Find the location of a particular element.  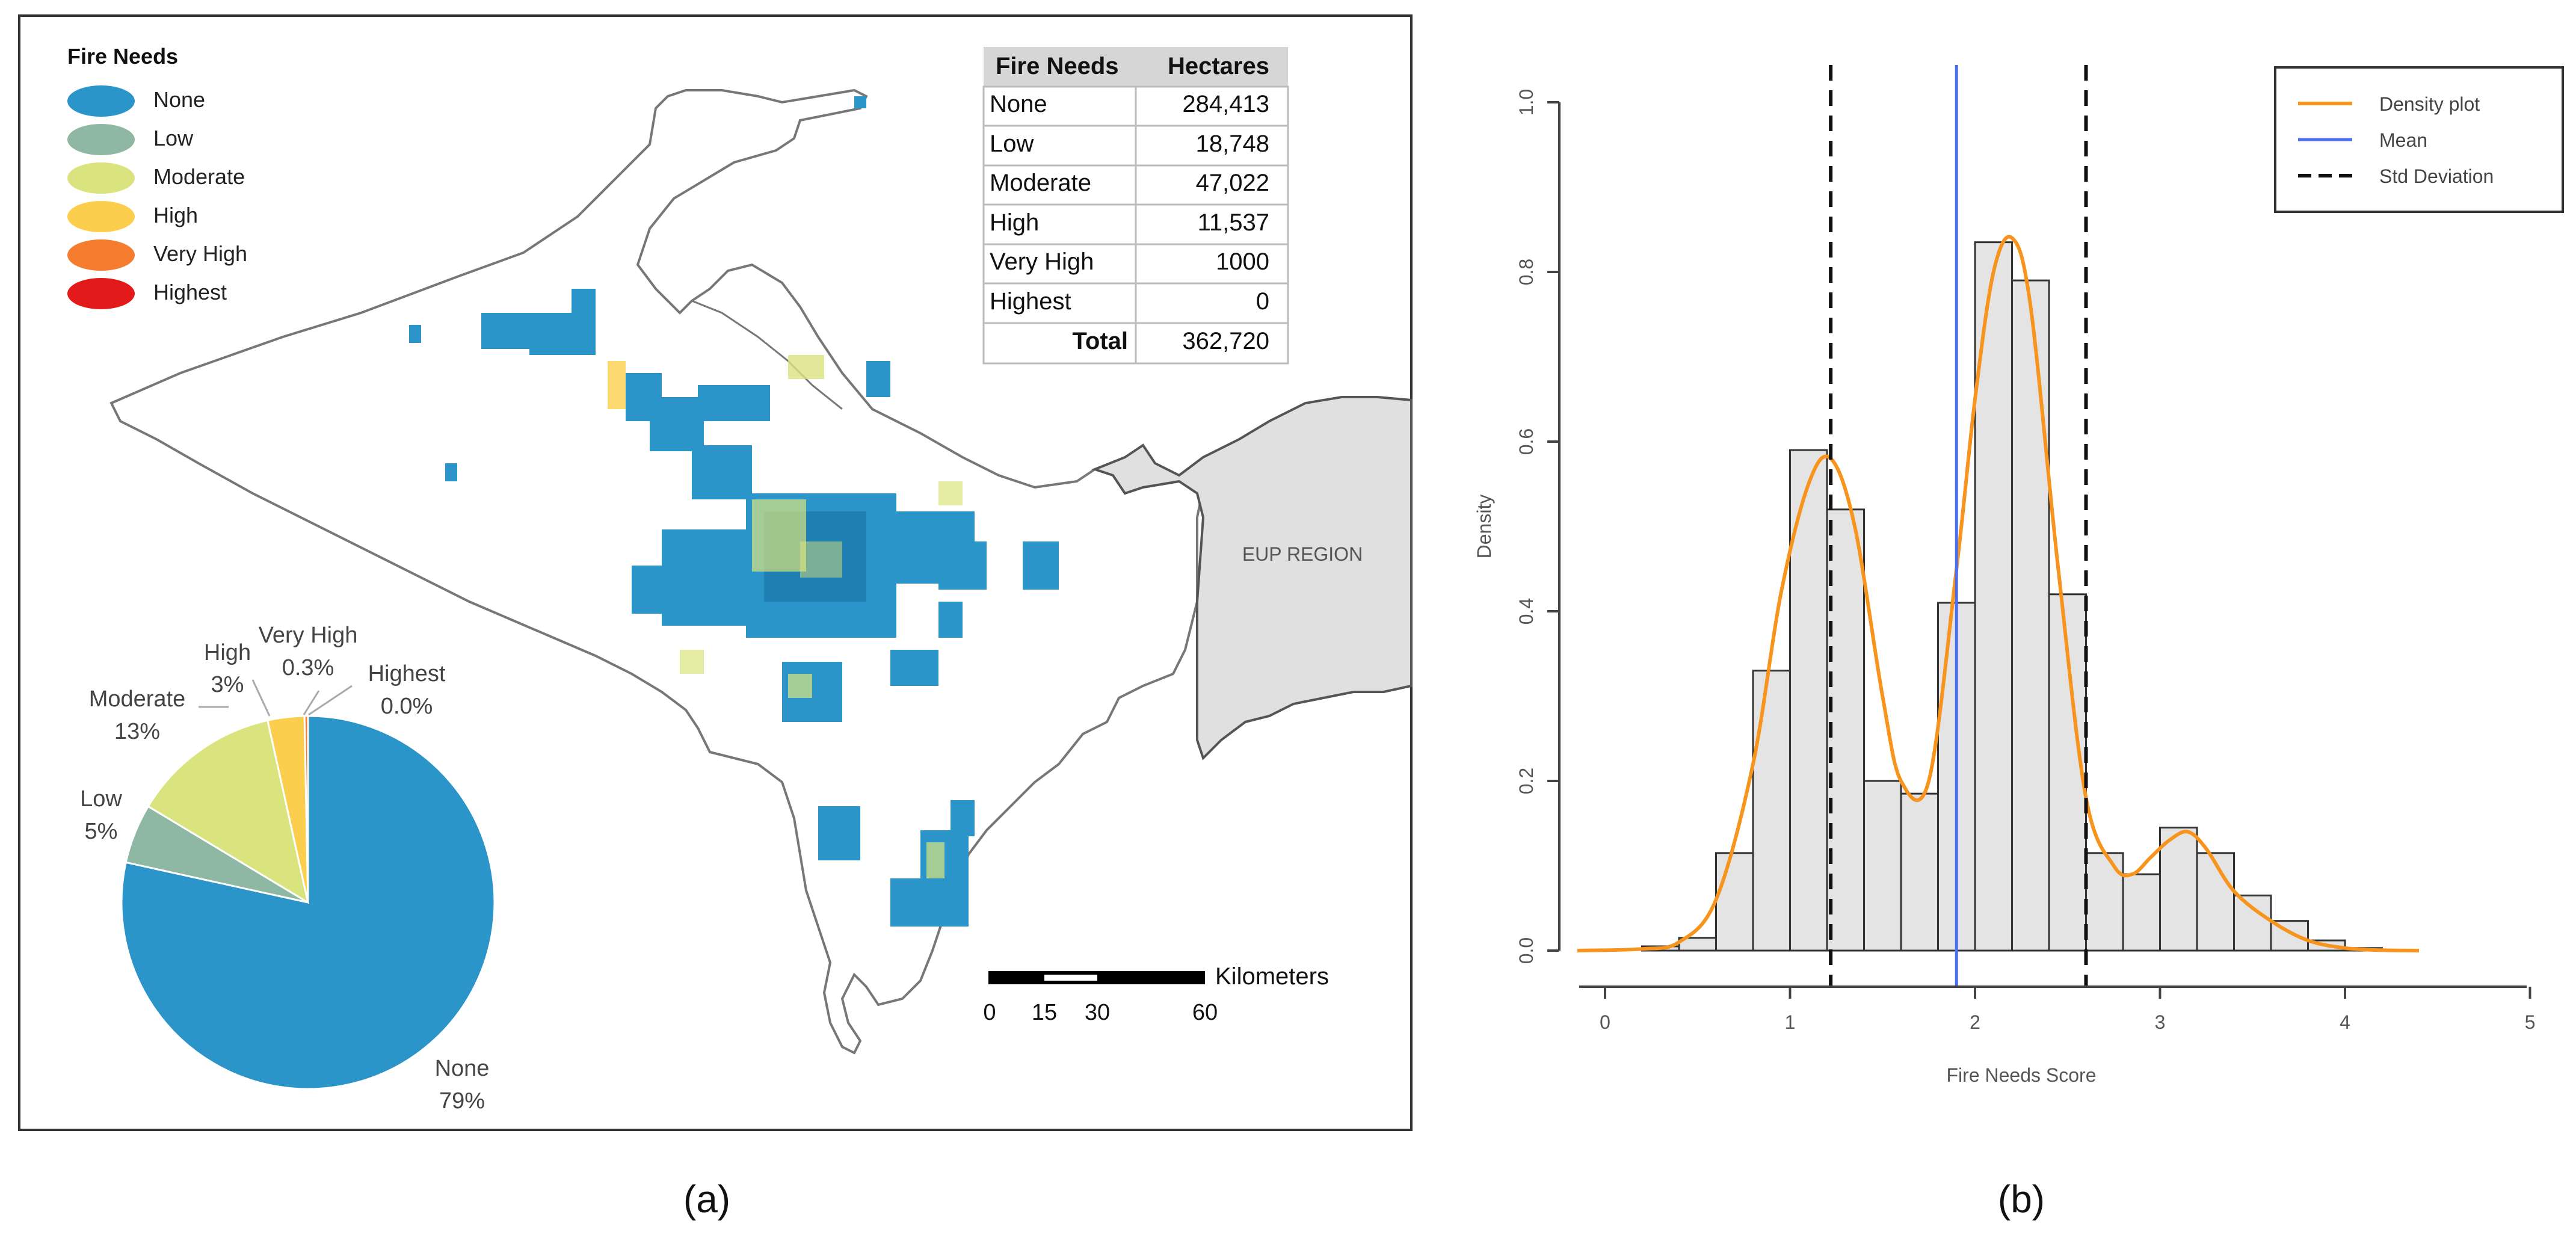

scale-tick-label: 15 is located at coordinates (1044, 1012).